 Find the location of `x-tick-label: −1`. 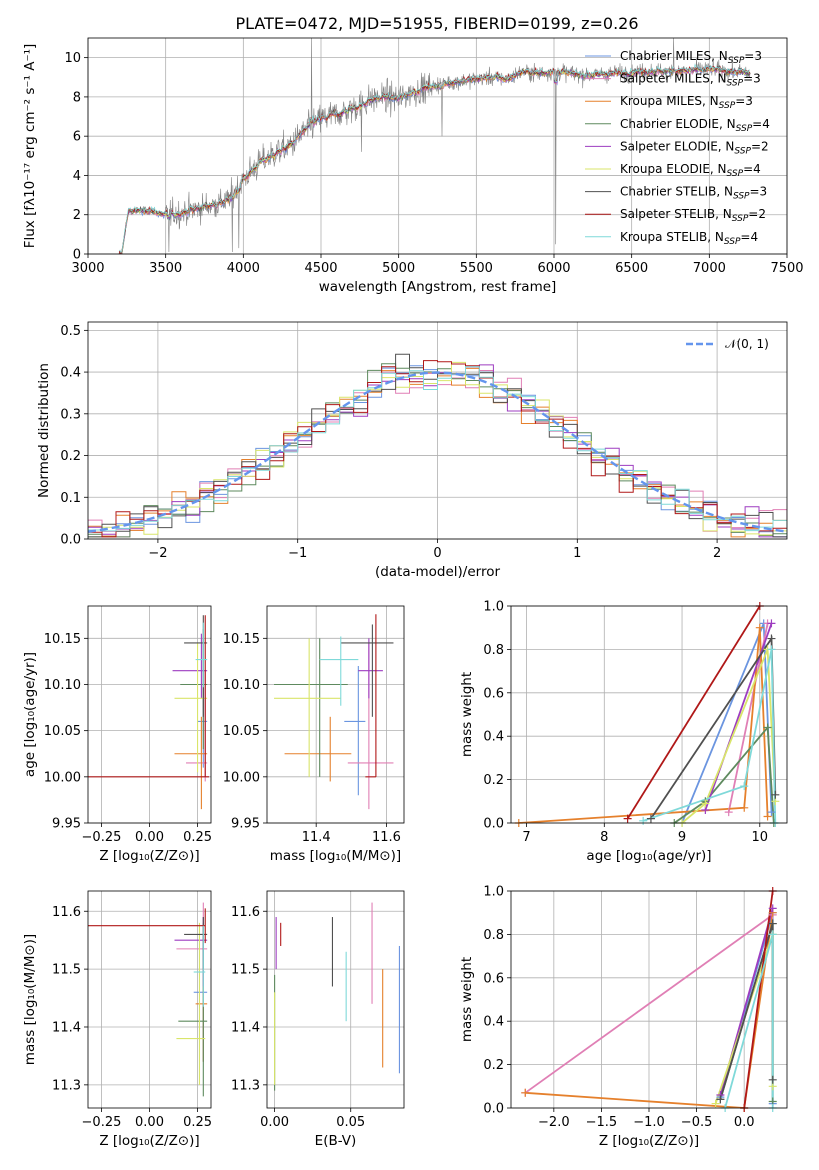

x-tick-label: −1 is located at coordinates (297, 553).